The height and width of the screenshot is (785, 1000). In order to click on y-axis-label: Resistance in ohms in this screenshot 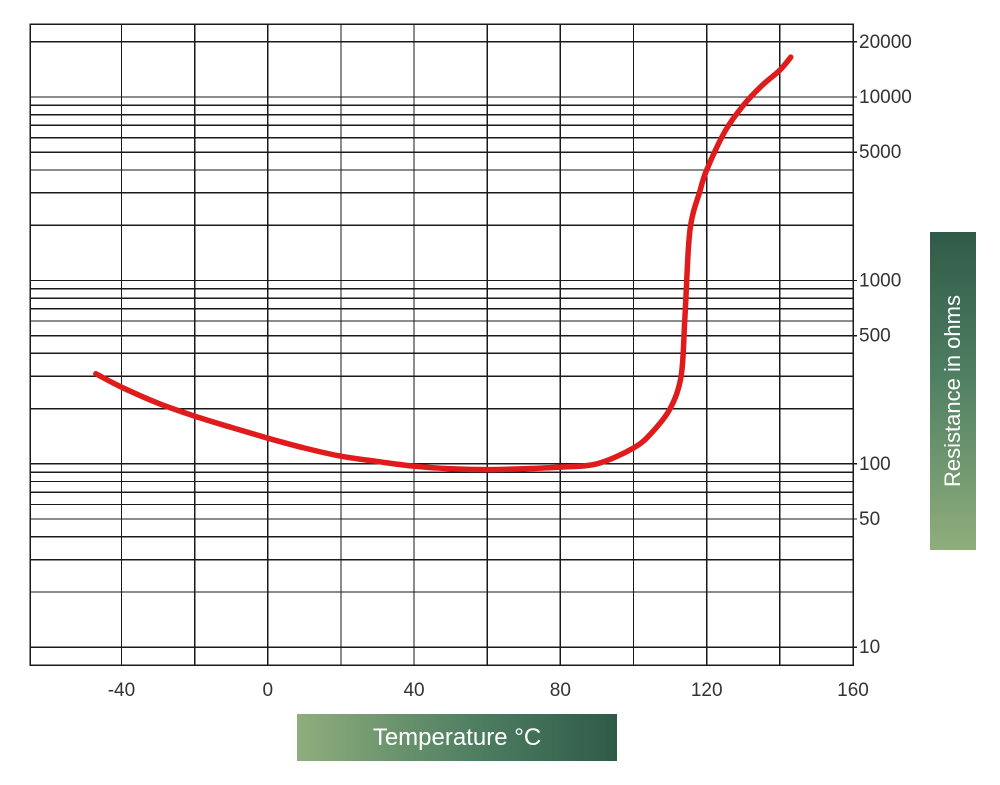, I will do `click(952, 391)`.